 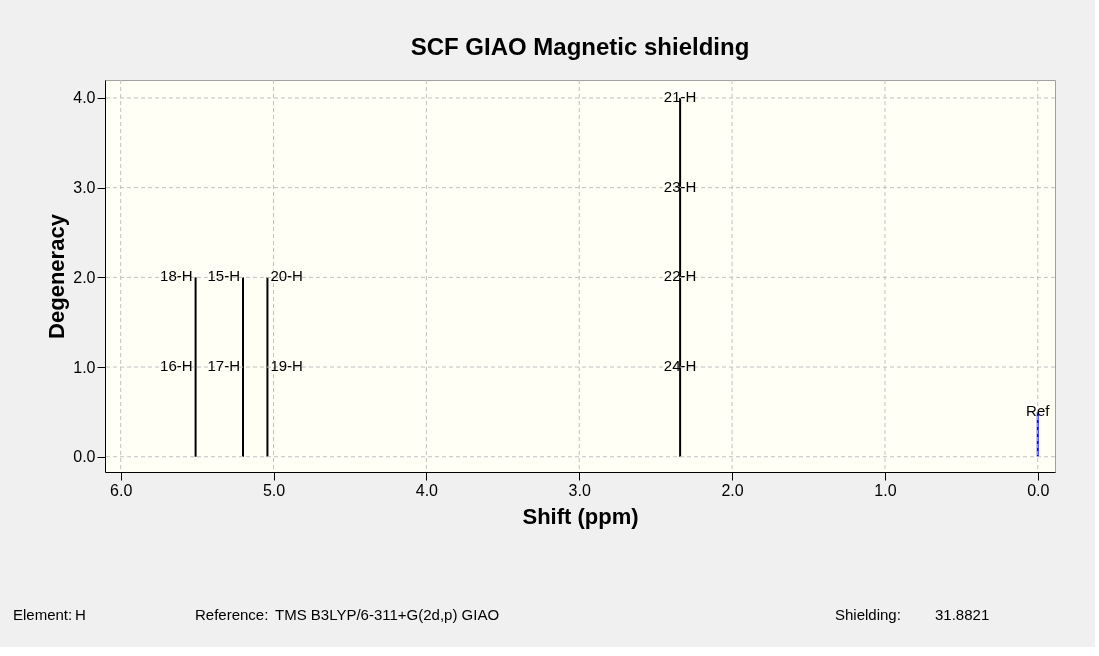 I want to click on text: Reference:, so click(x=232, y=614).